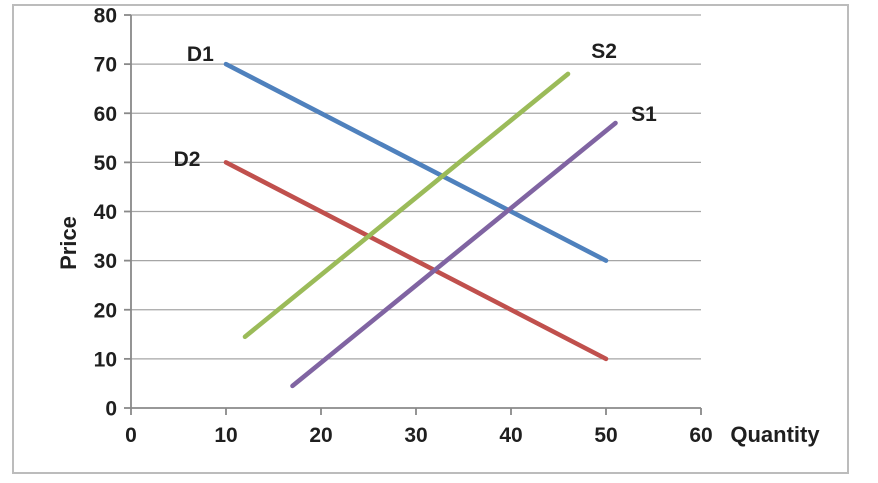 This screenshot has height=483, width=878. What do you see at coordinates (105, 261) in the screenshot?
I see `y-tick-label-30: 30` at bounding box center [105, 261].